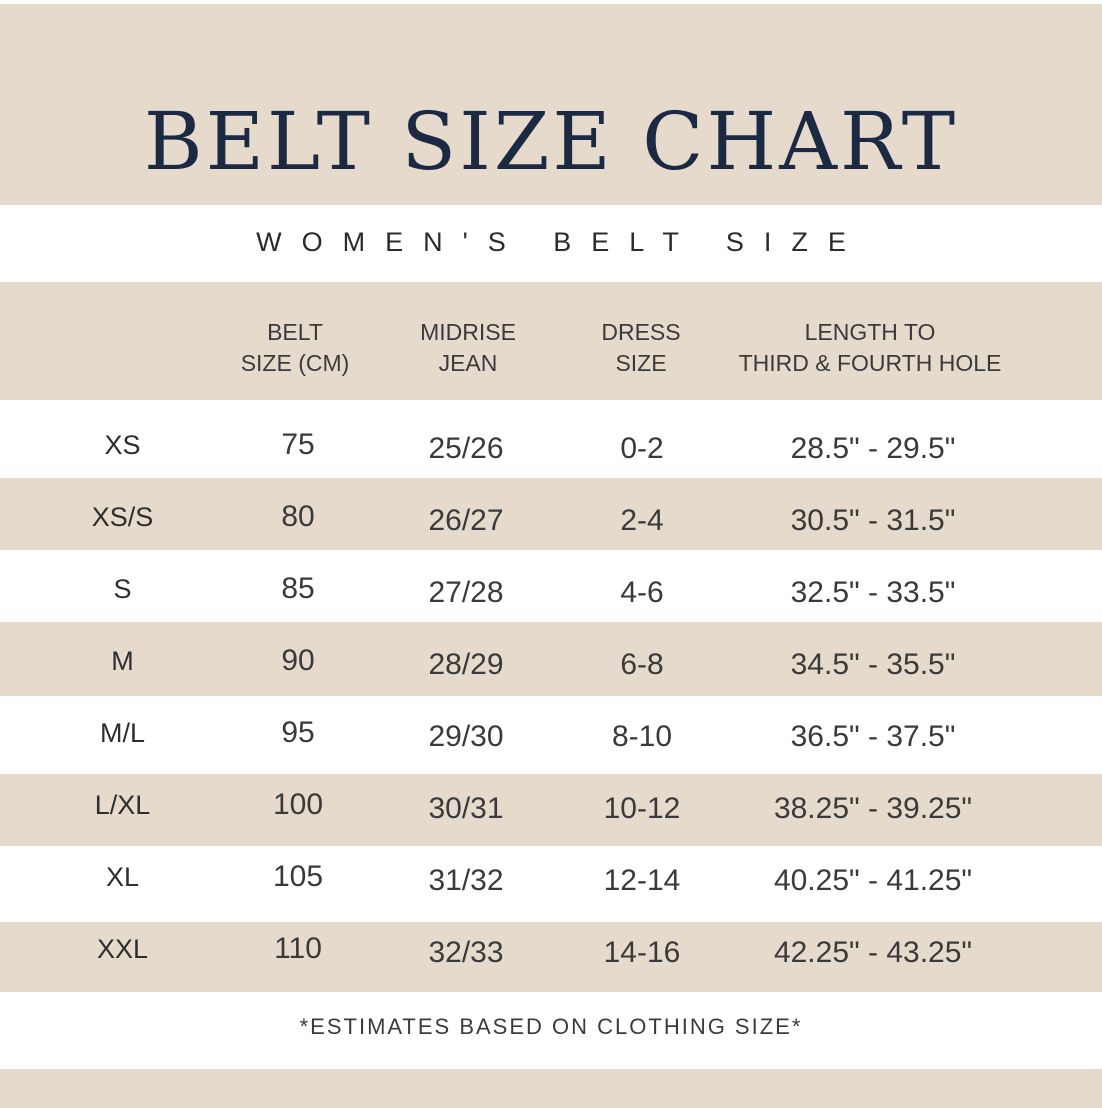  I want to click on cell-size: XXL, so click(122, 949).